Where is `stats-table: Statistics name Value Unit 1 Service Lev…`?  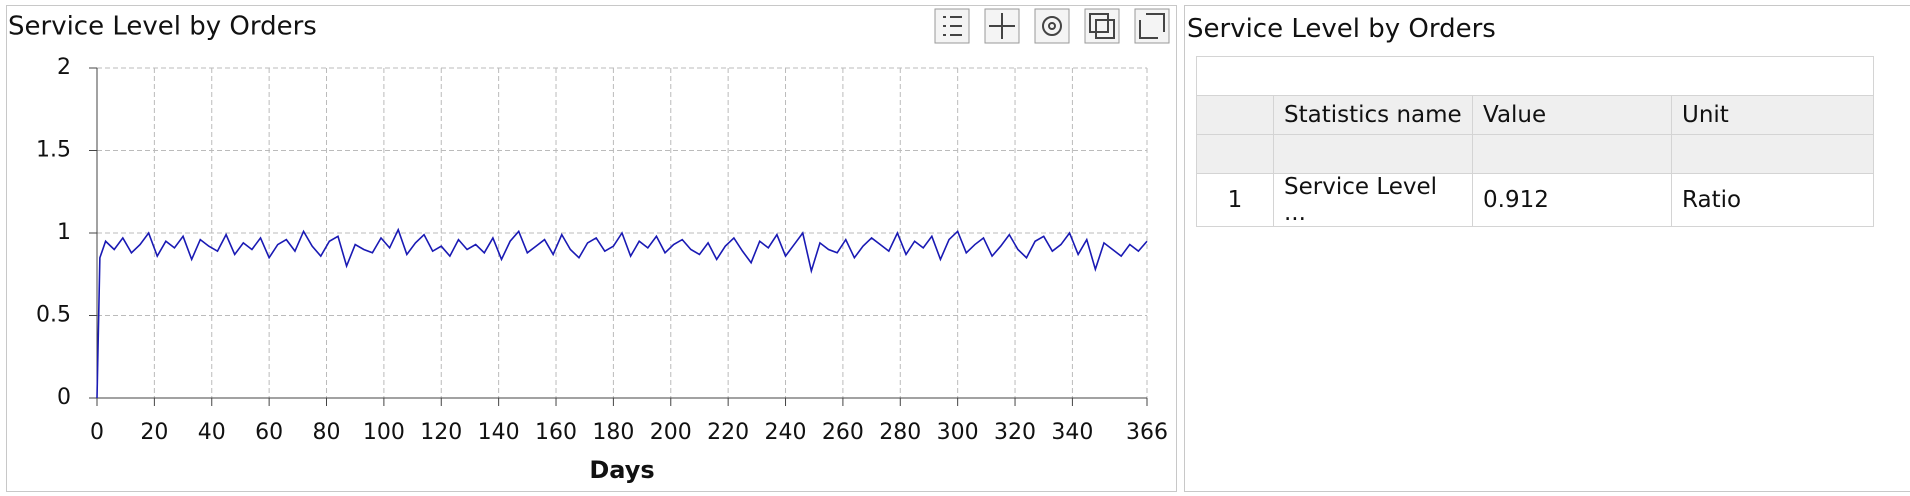 stats-table: Statistics name Value Unit 1 Service Lev… is located at coordinates (1535, 141).